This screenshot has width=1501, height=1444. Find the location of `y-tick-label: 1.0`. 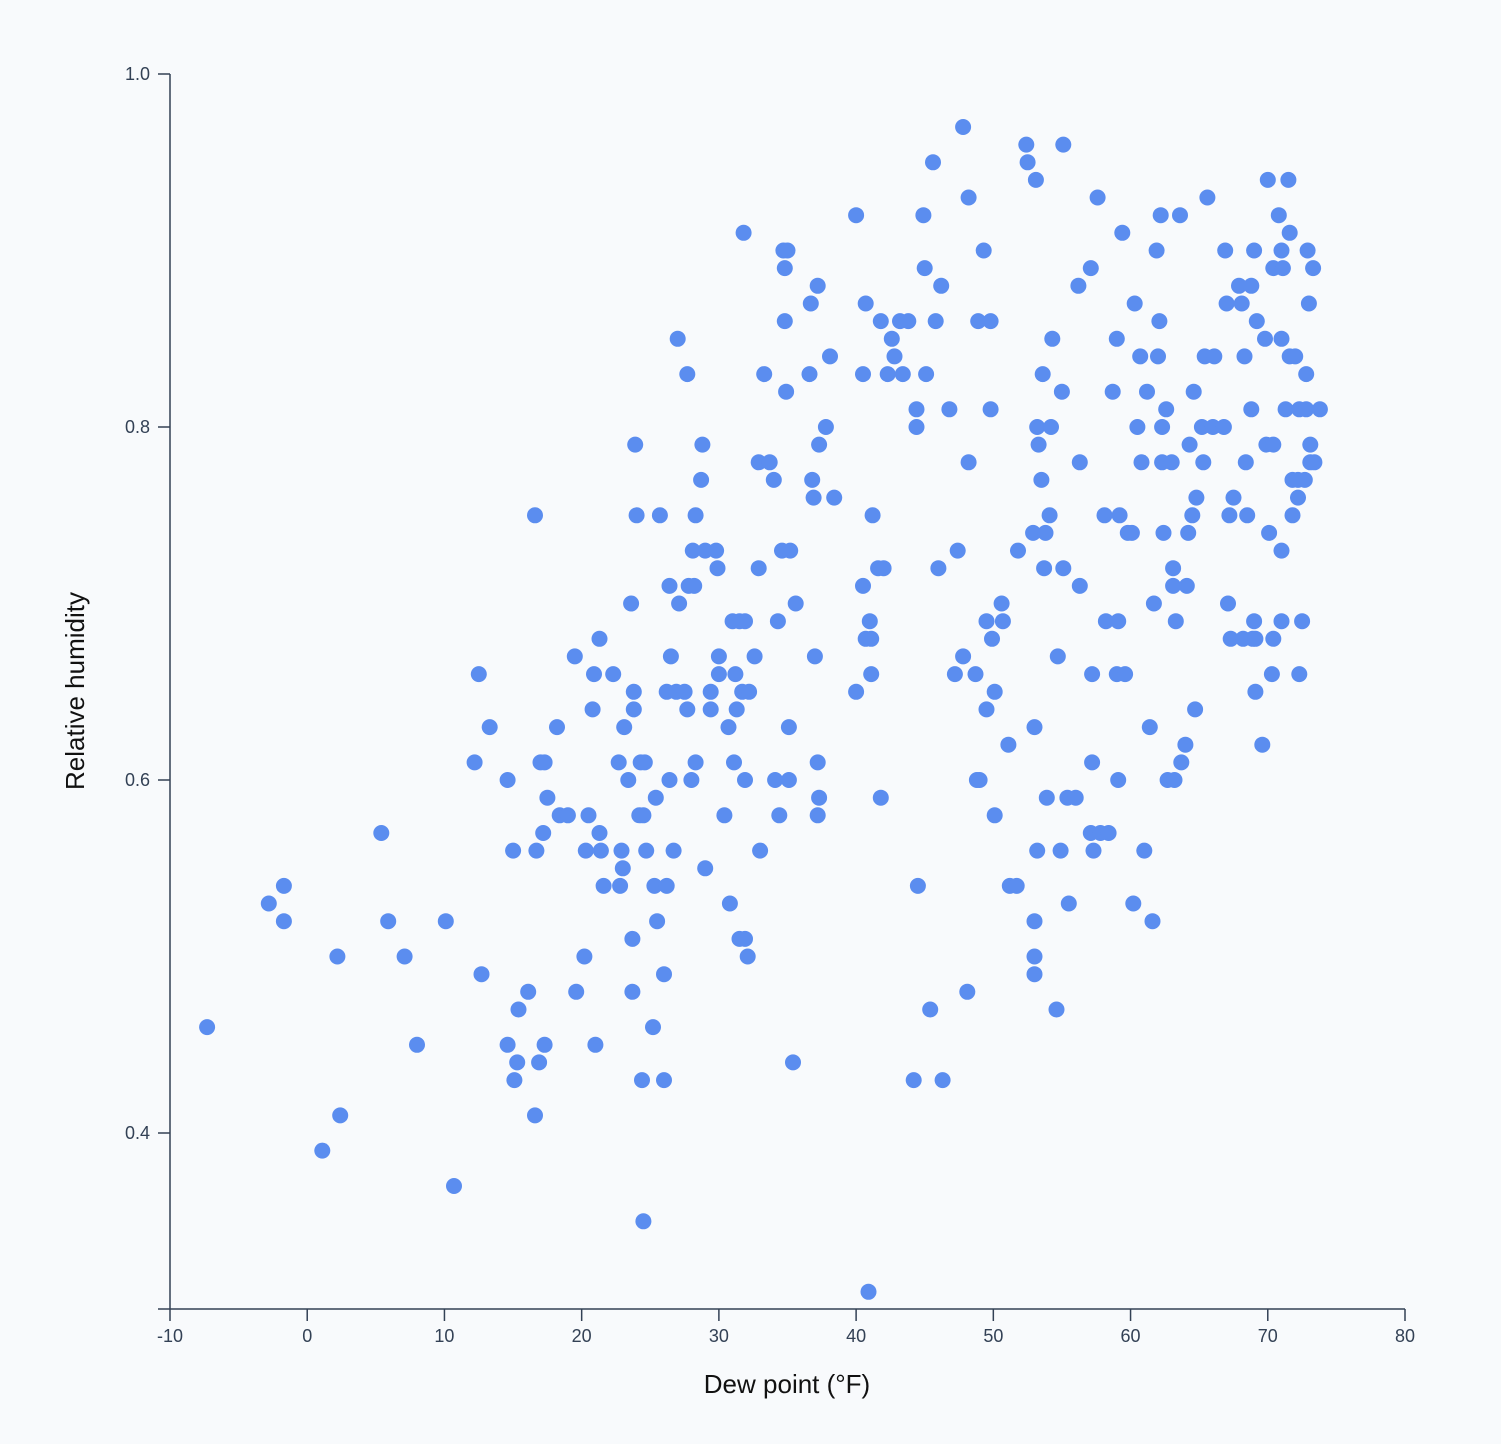

y-tick-label: 1.0 is located at coordinates (137, 74).